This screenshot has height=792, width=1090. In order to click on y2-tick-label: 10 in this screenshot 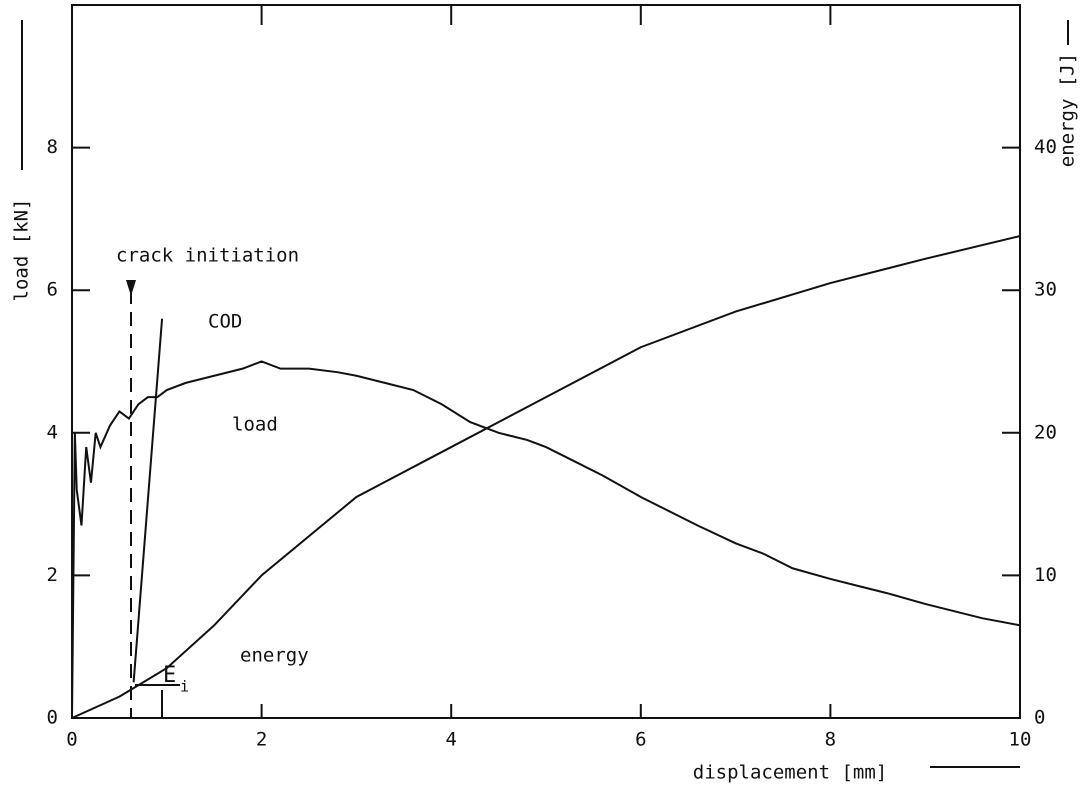, I will do `click(1045, 575)`.